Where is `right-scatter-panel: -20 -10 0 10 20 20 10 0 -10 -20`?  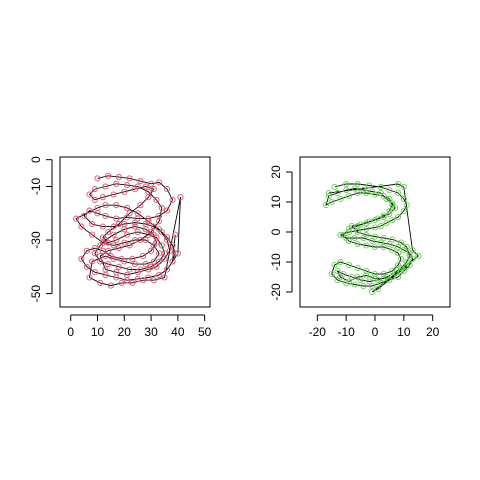 right-scatter-panel: -20 -10 0 10 20 20 10 0 -10 -20 is located at coordinates (360, 247).